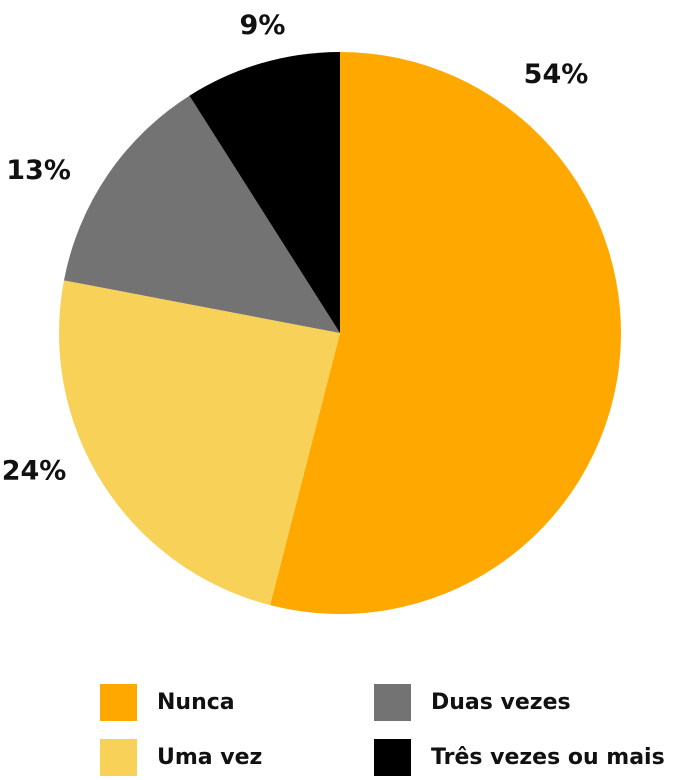 This screenshot has width=685, height=780. What do you see at coordinates (392, 757) in the screenshot?
I see `legend-swatch-tres-vezes-ou-mais` at bounding box center [392, 757].